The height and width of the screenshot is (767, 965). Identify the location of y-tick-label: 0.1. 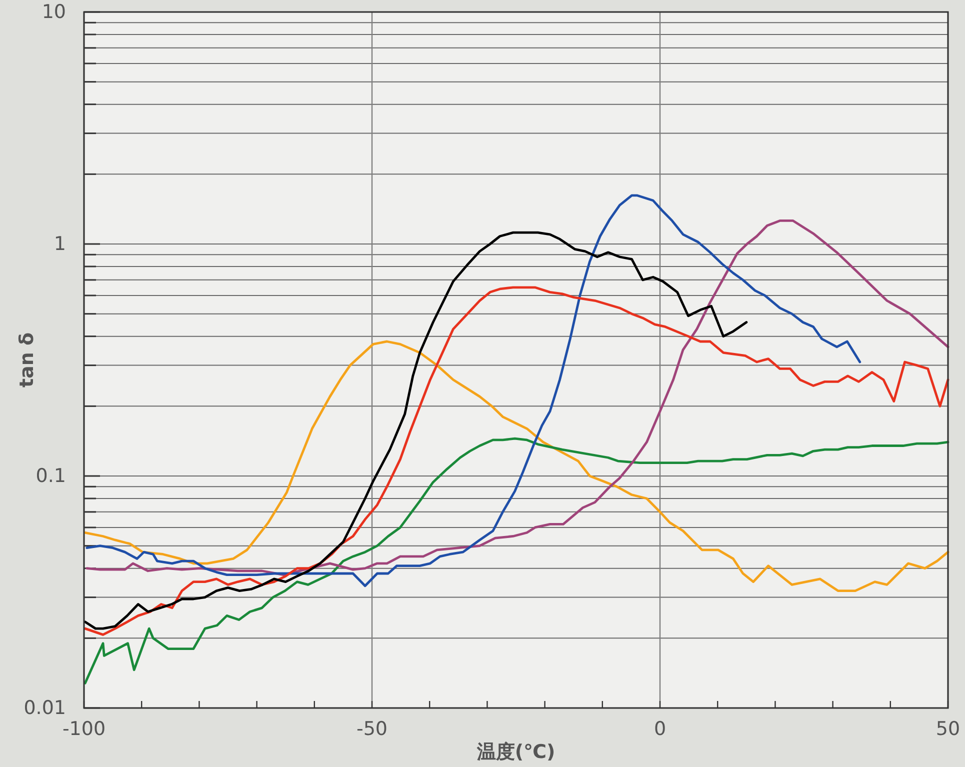
(51, 476).